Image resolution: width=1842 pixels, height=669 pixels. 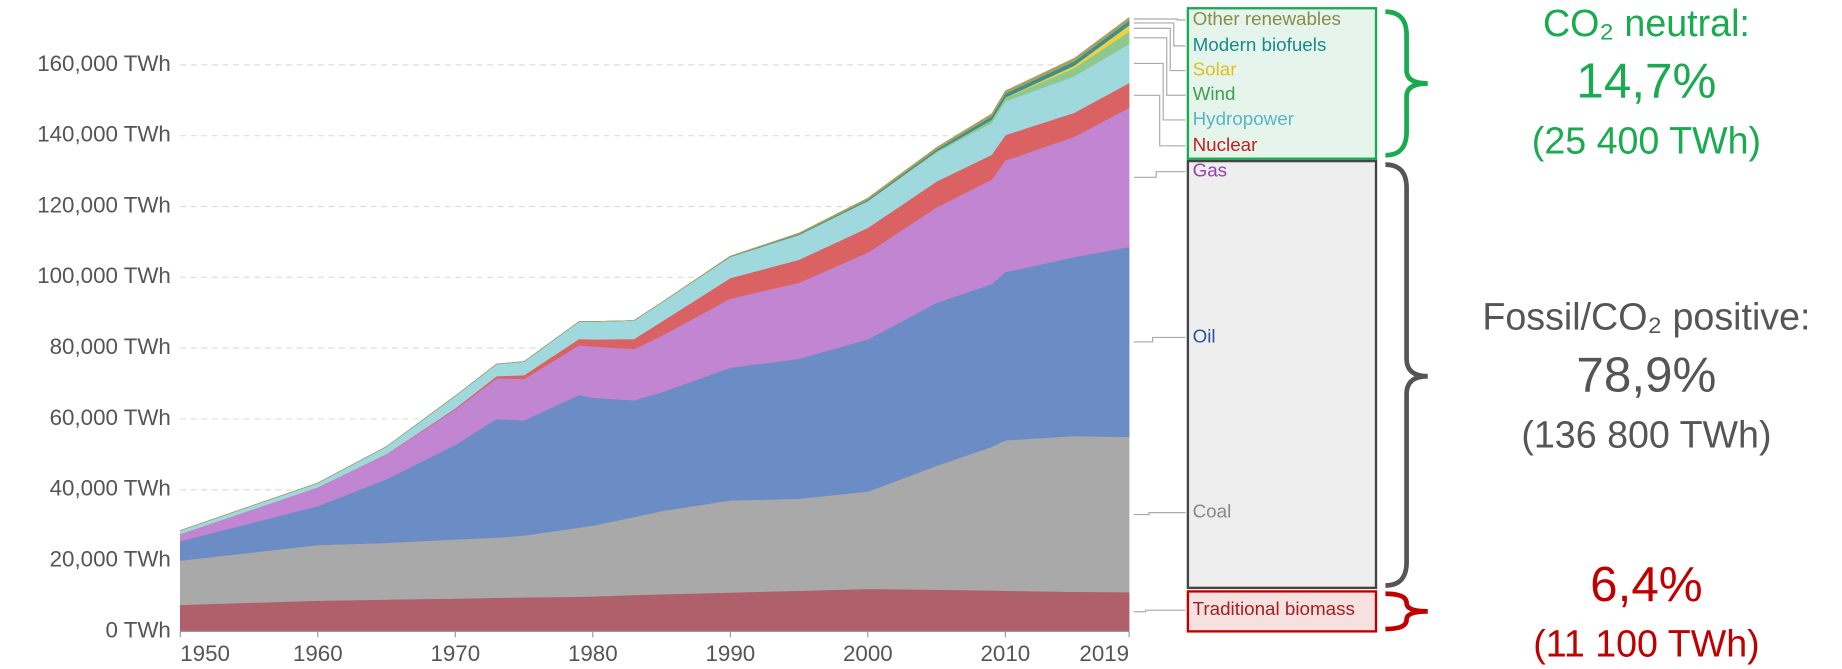 What do you see at coordinates (1646, 434) in the screenshot?
I see `group-energy: (136 800 TWh)` at bounding box center [1646, 434].